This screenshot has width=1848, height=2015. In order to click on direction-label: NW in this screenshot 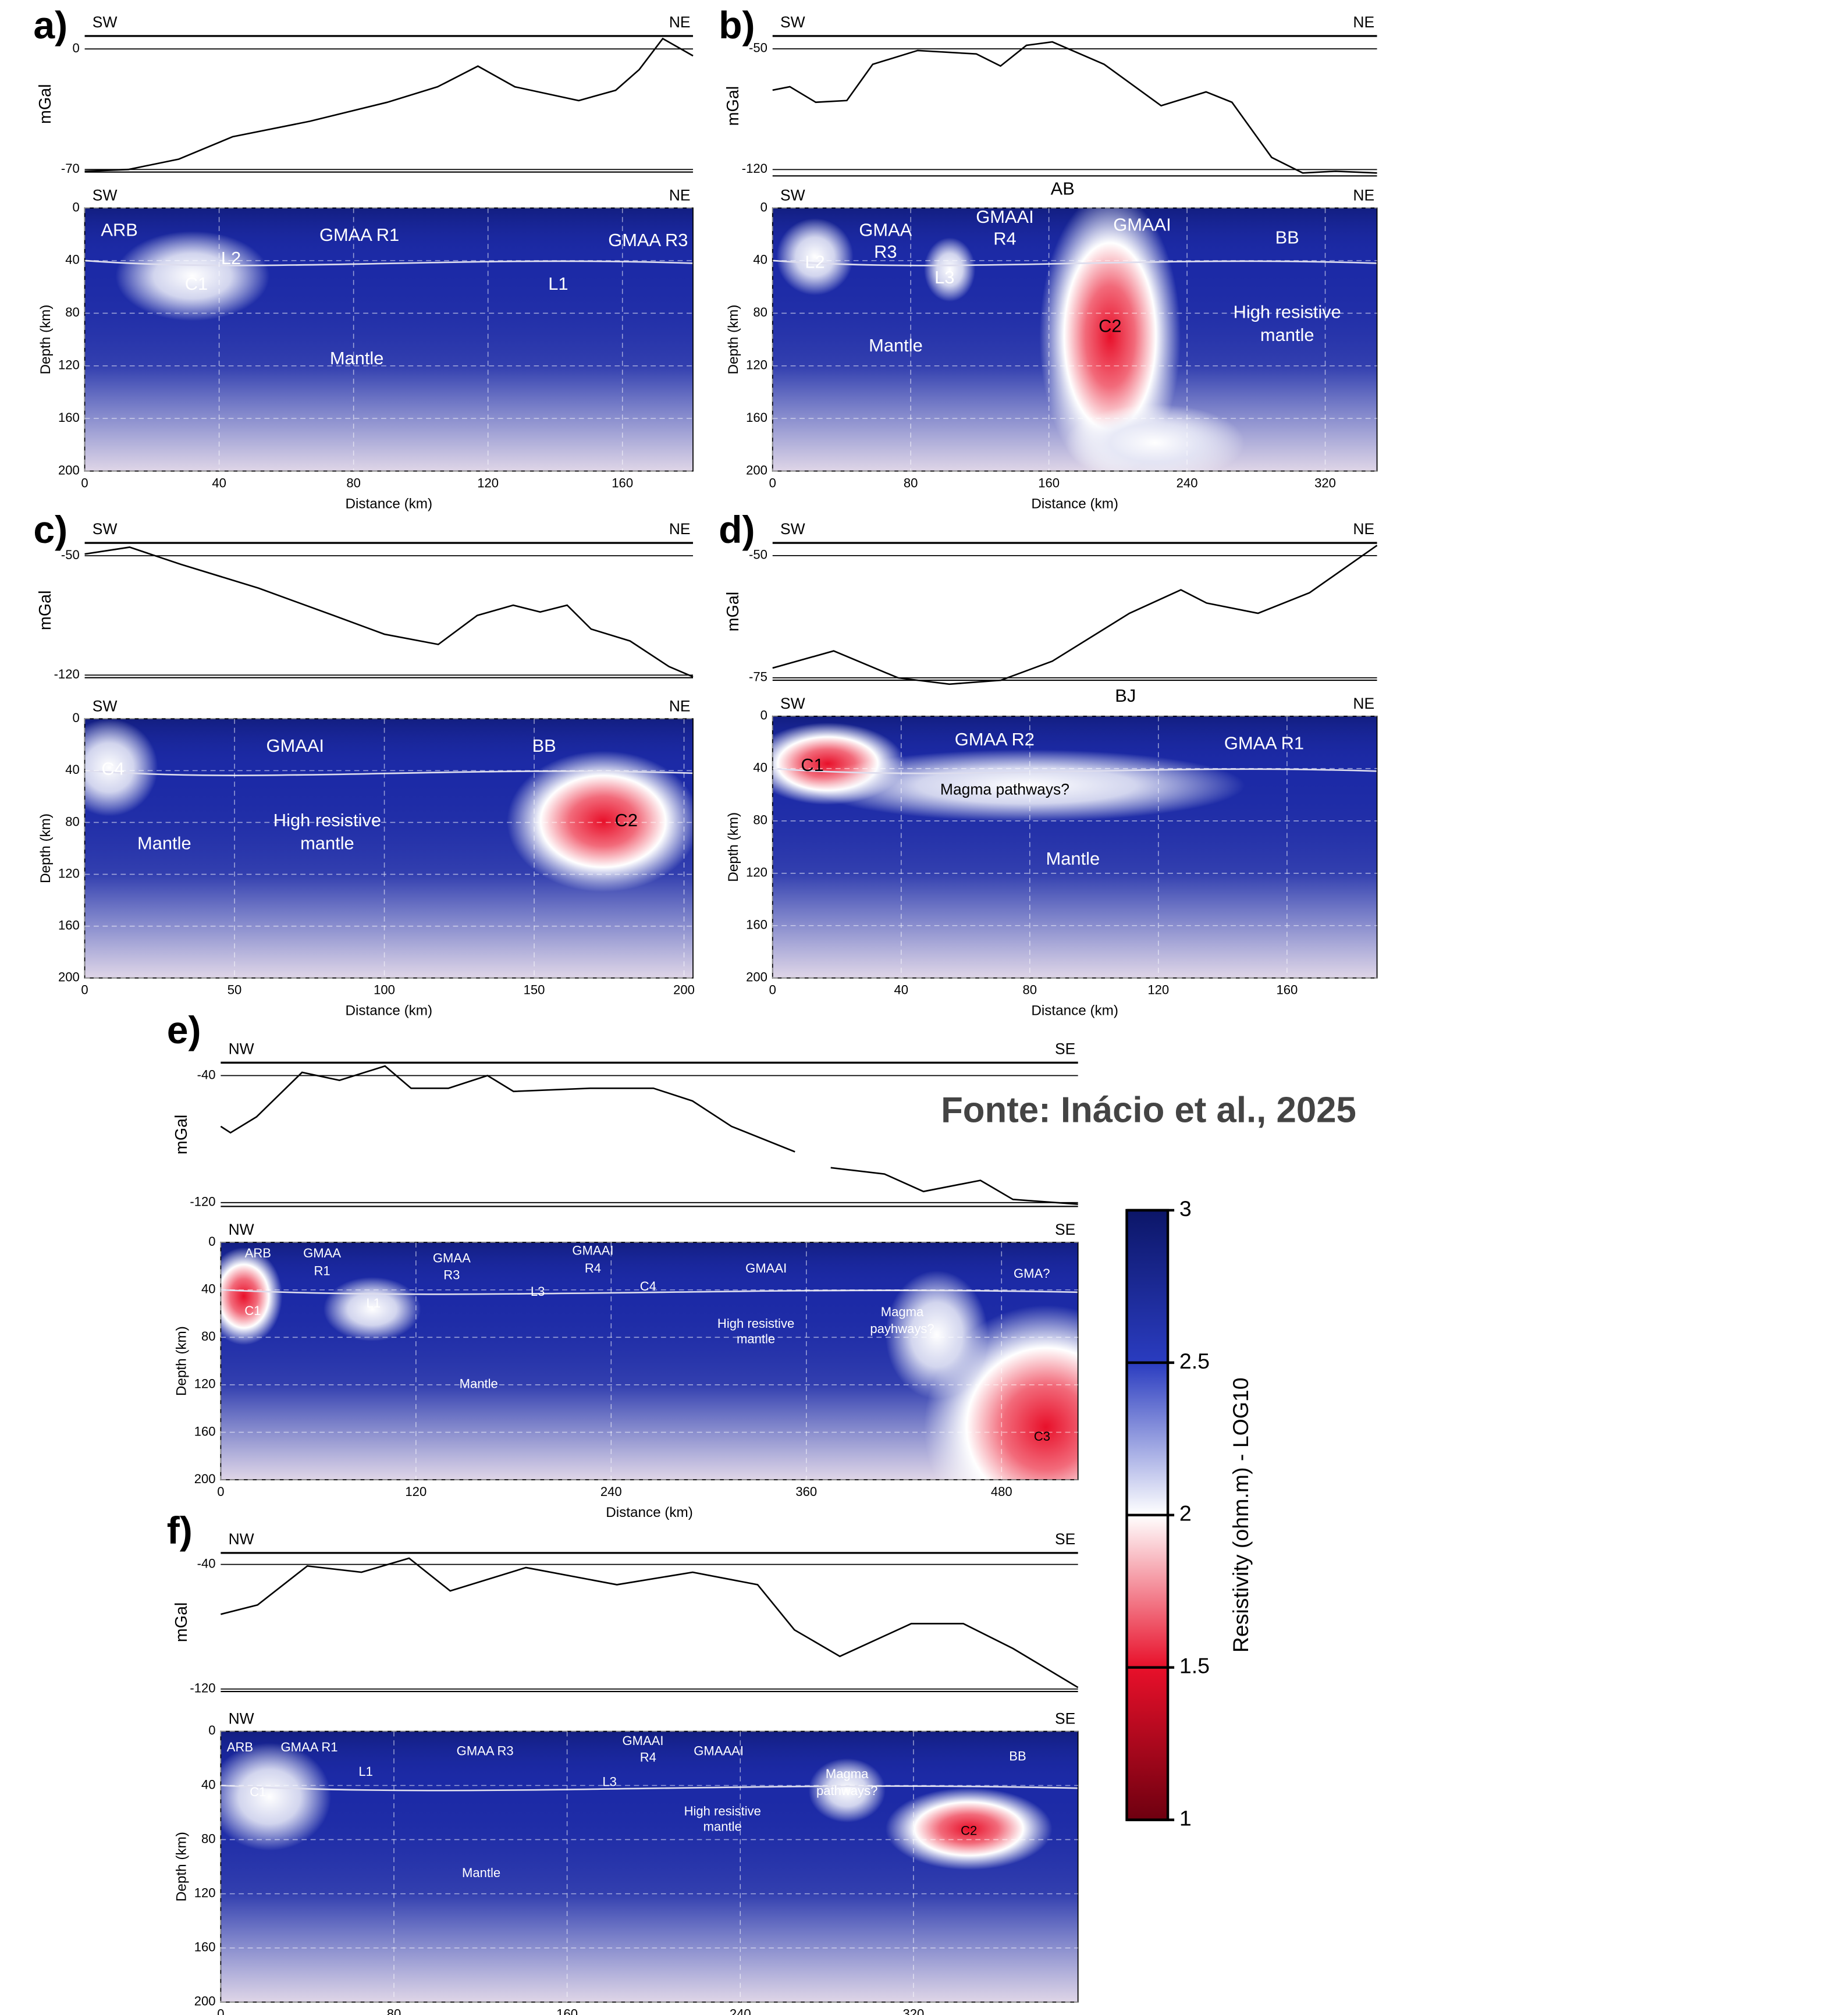, I will do `click(241, 1048)`.